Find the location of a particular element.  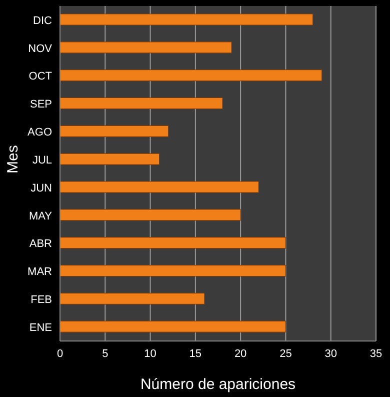

x-tick-label: 35 is located at coordinates (376, 354).